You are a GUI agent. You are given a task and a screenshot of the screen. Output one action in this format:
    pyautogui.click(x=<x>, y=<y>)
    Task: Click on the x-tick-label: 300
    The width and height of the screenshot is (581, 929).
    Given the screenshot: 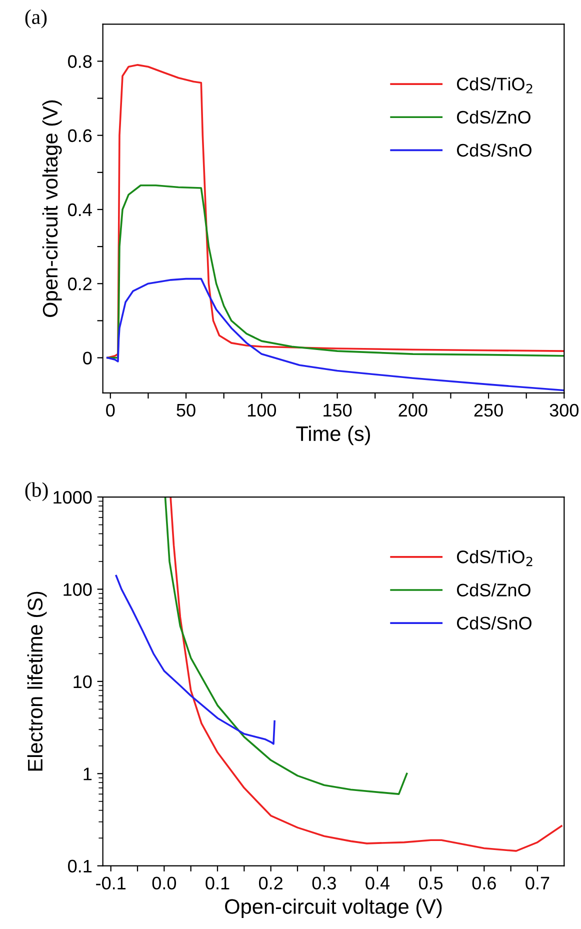 What is the action you would take?
    pyautogui.click(x=564, y=410)
    